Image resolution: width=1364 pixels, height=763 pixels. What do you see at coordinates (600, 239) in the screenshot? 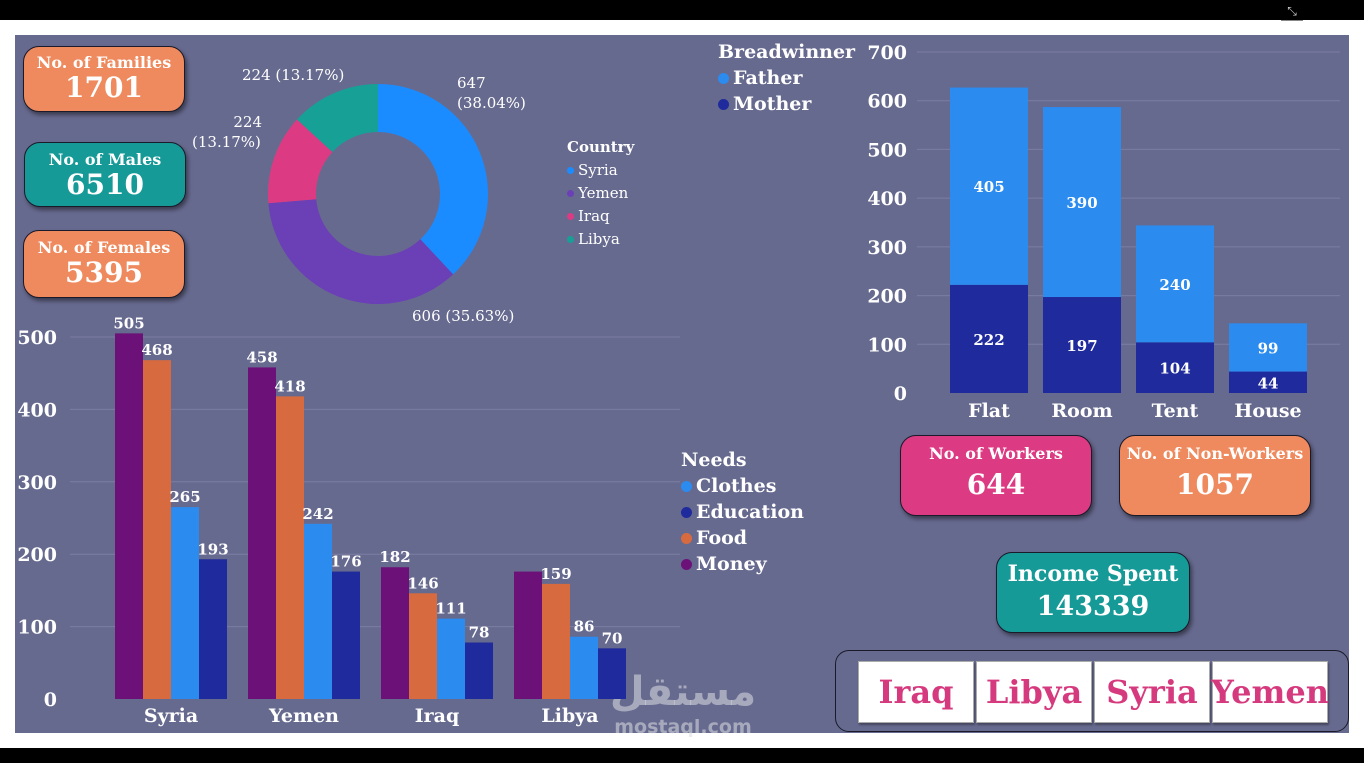
I see `country-legend-libya: Libya` at bounding box center [600, 239].